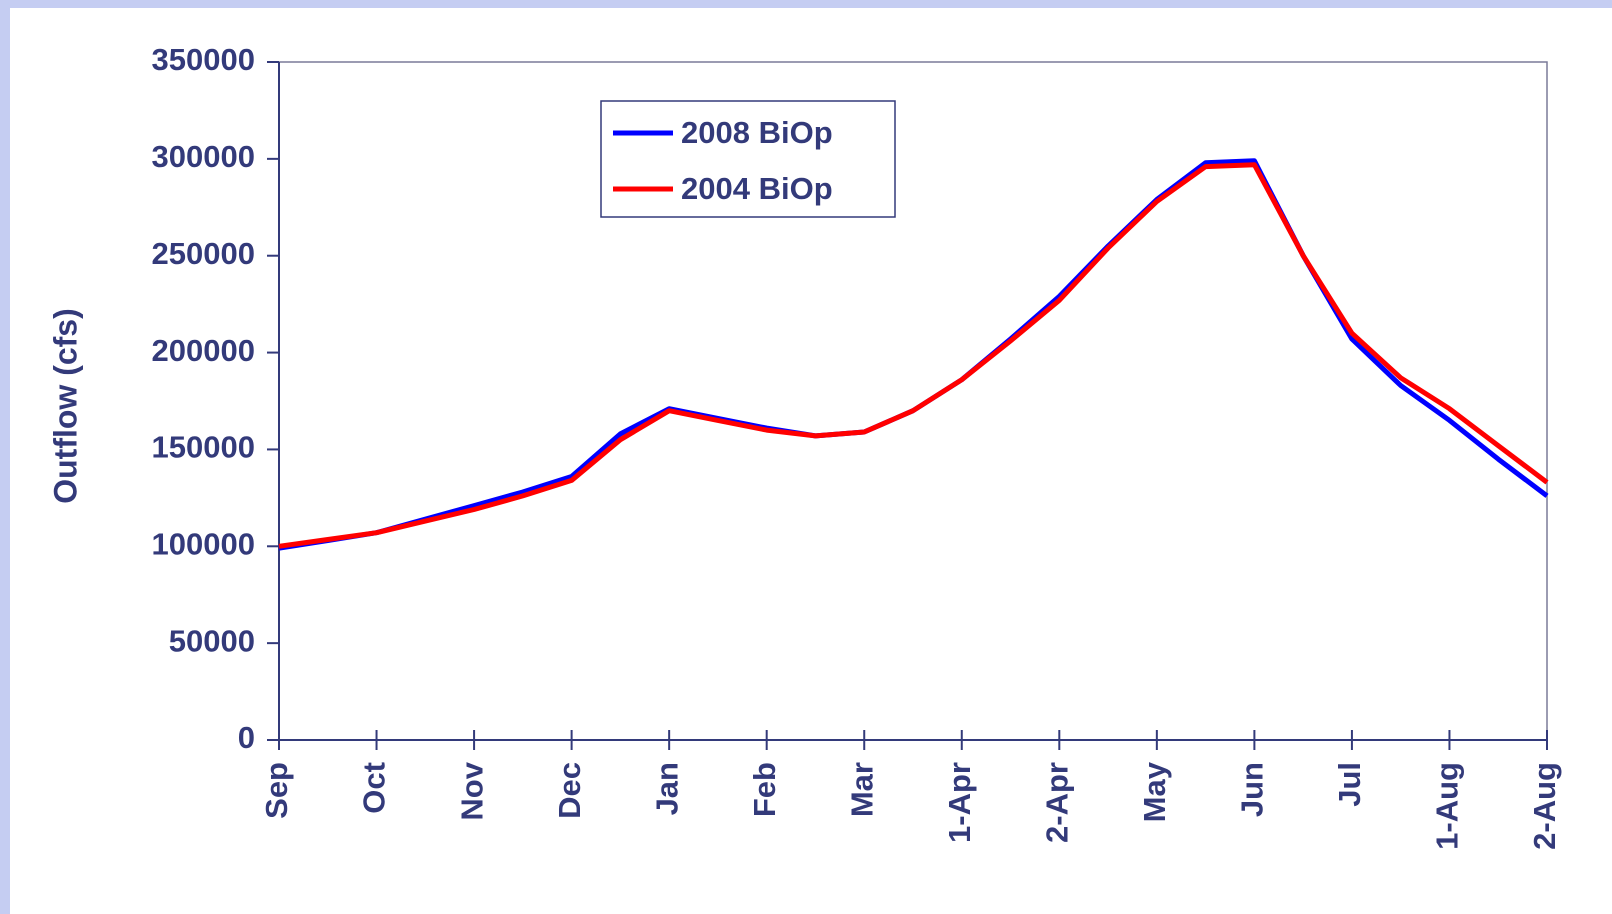  Describe the element at coordinates (65, 406) in the screenshot. I see `y-axis-title: Outflow (cfs)` at that location.